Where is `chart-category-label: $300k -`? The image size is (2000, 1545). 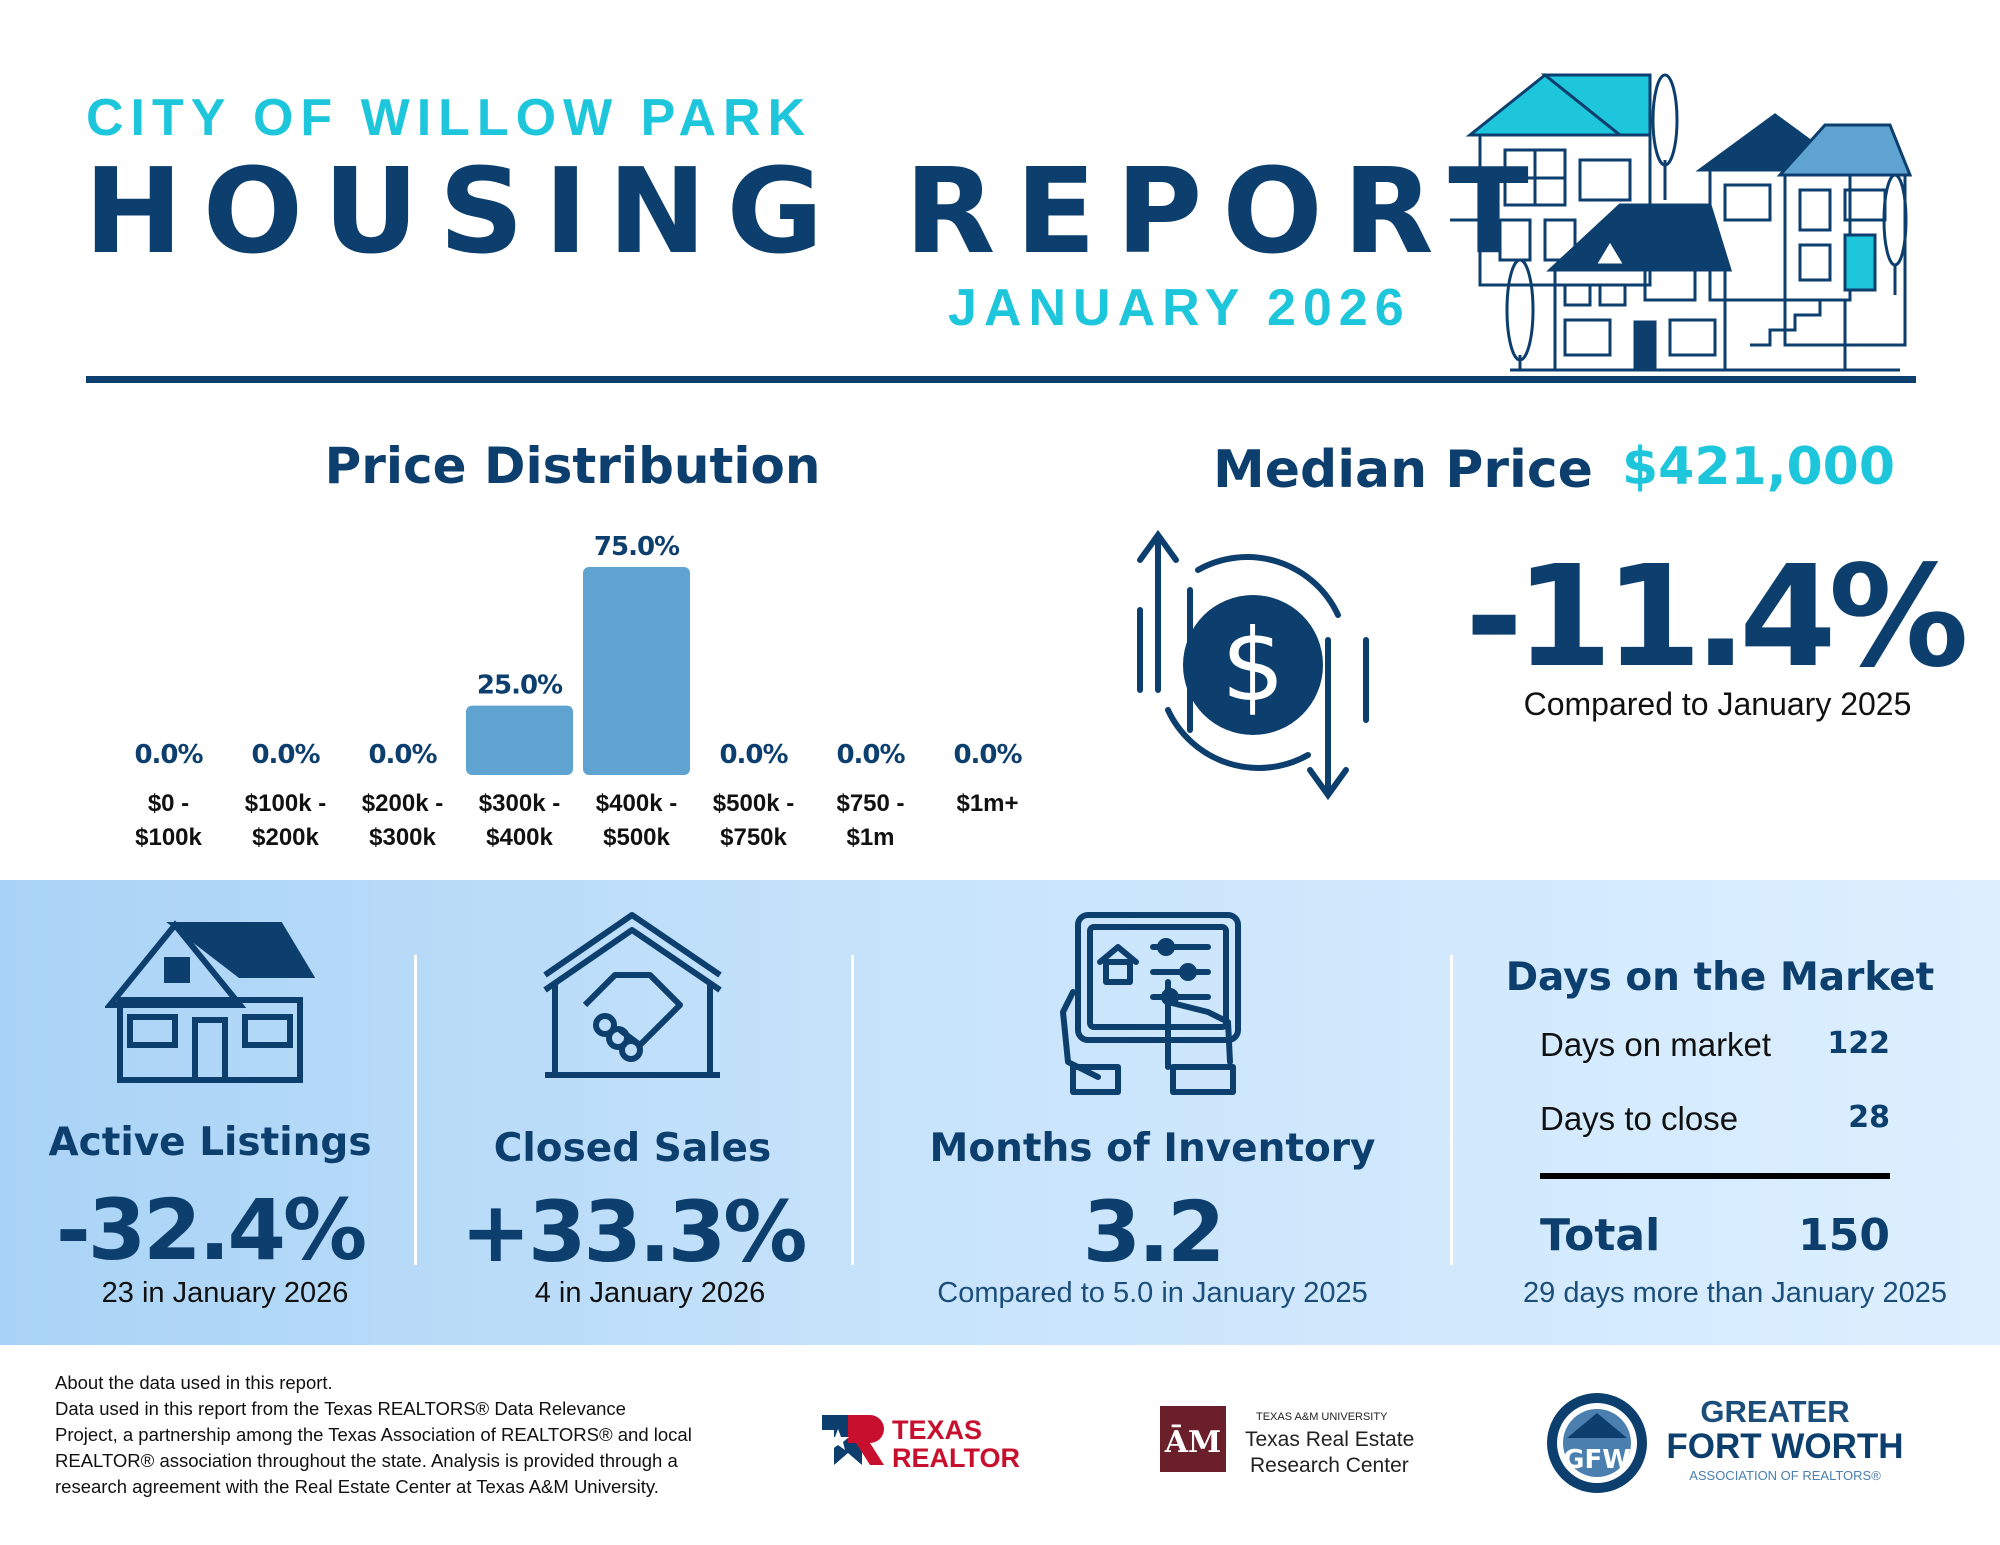 chart-category-label: $300k - is located at coordinates (519, 803).